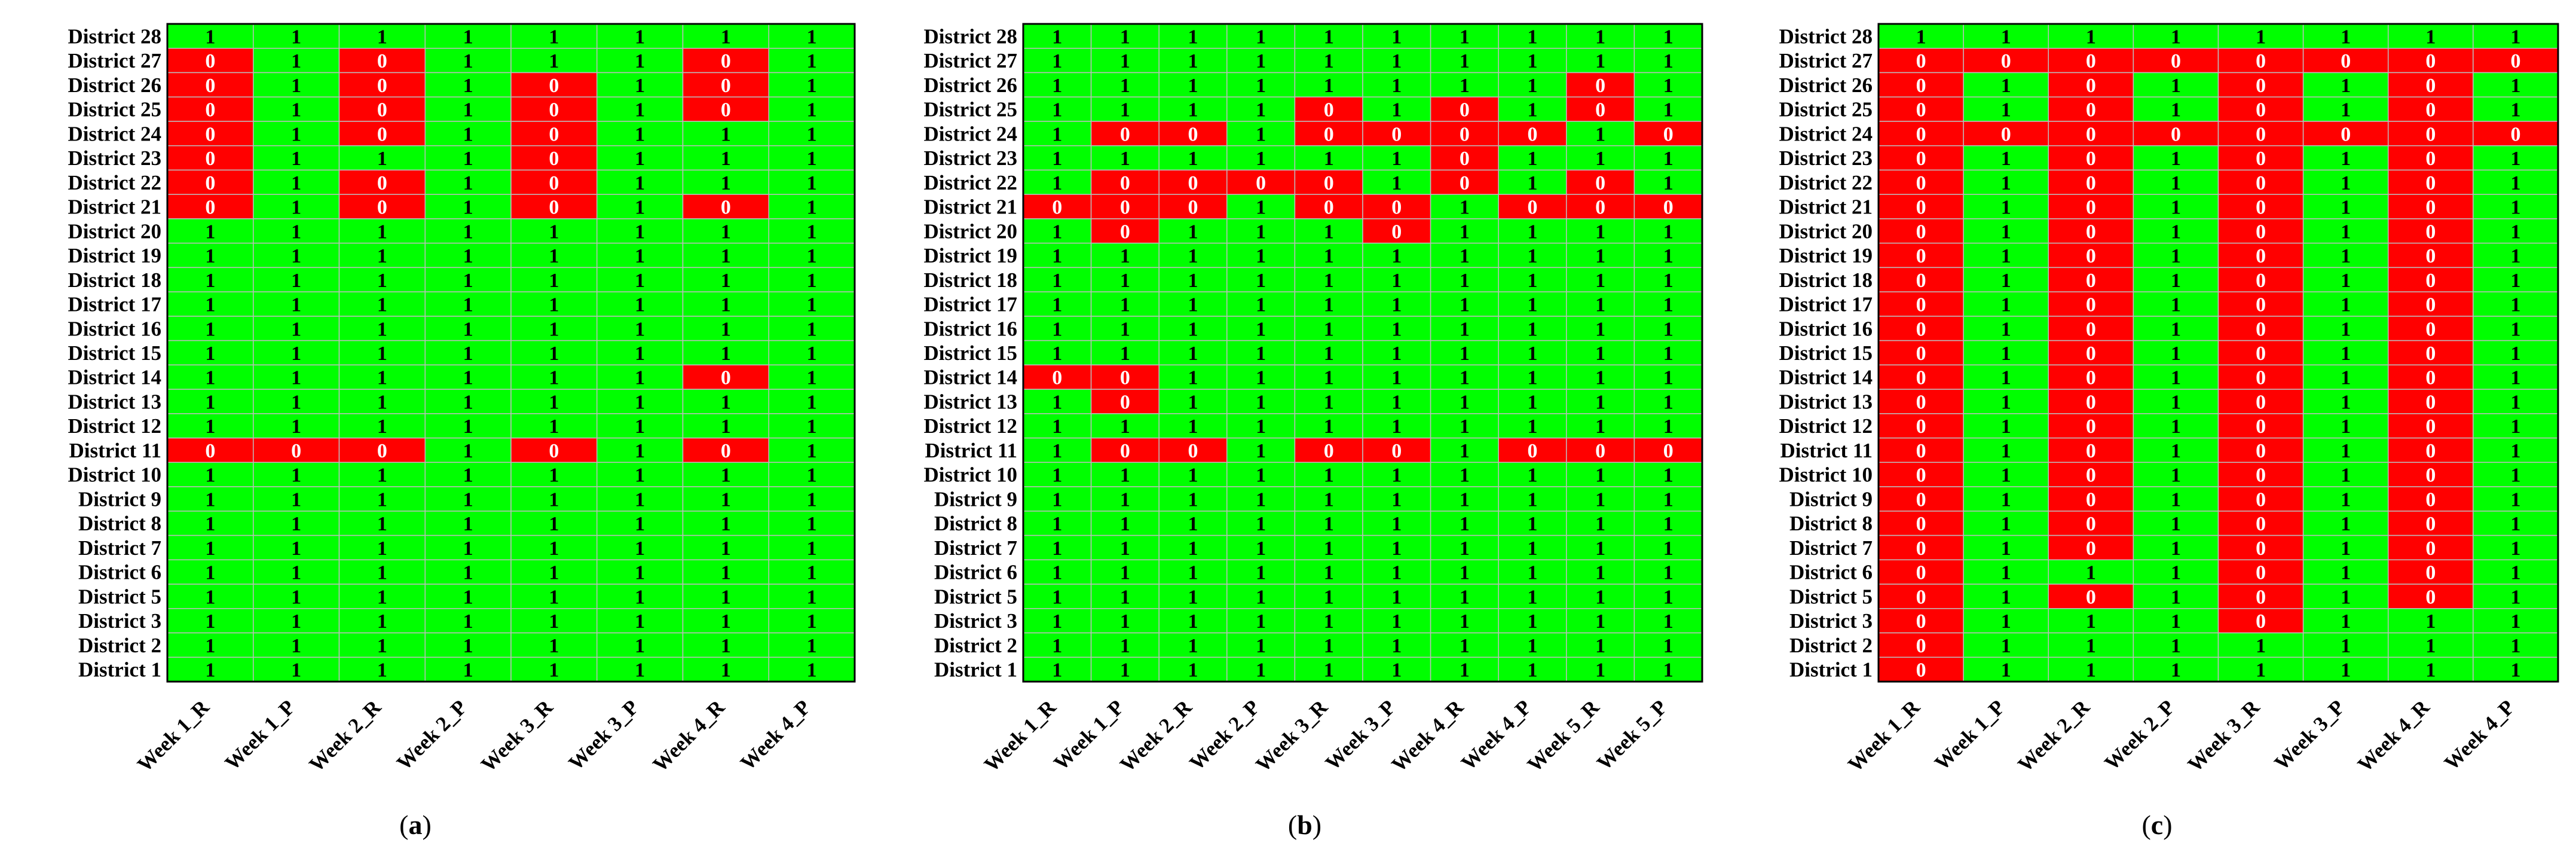  I want to click on row-tick-label: District 13, so click(1826, 402).